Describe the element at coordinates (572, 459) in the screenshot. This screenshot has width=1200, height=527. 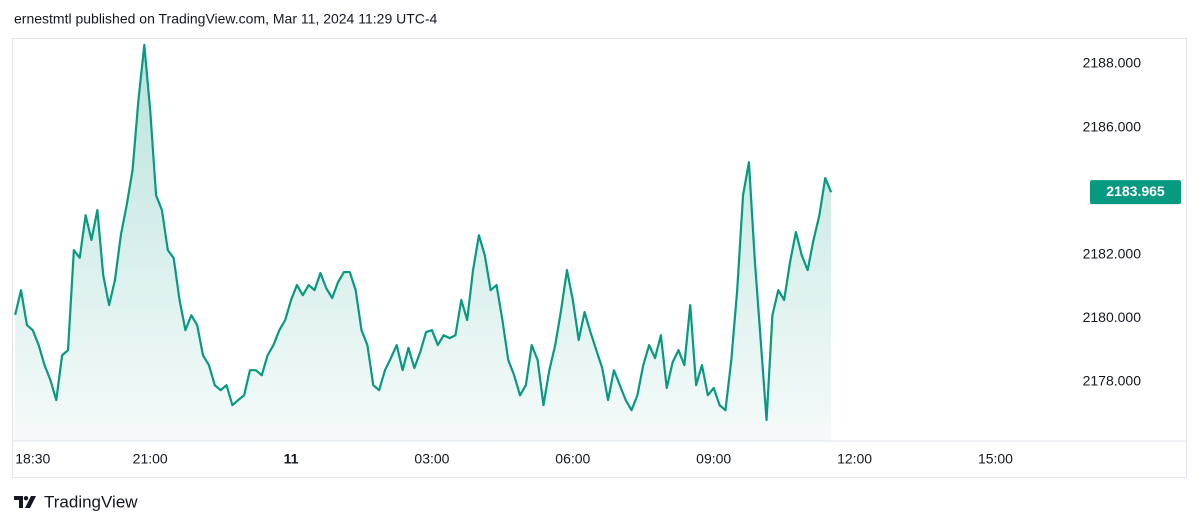
I see `x-tick-label: 06:00` at that location.